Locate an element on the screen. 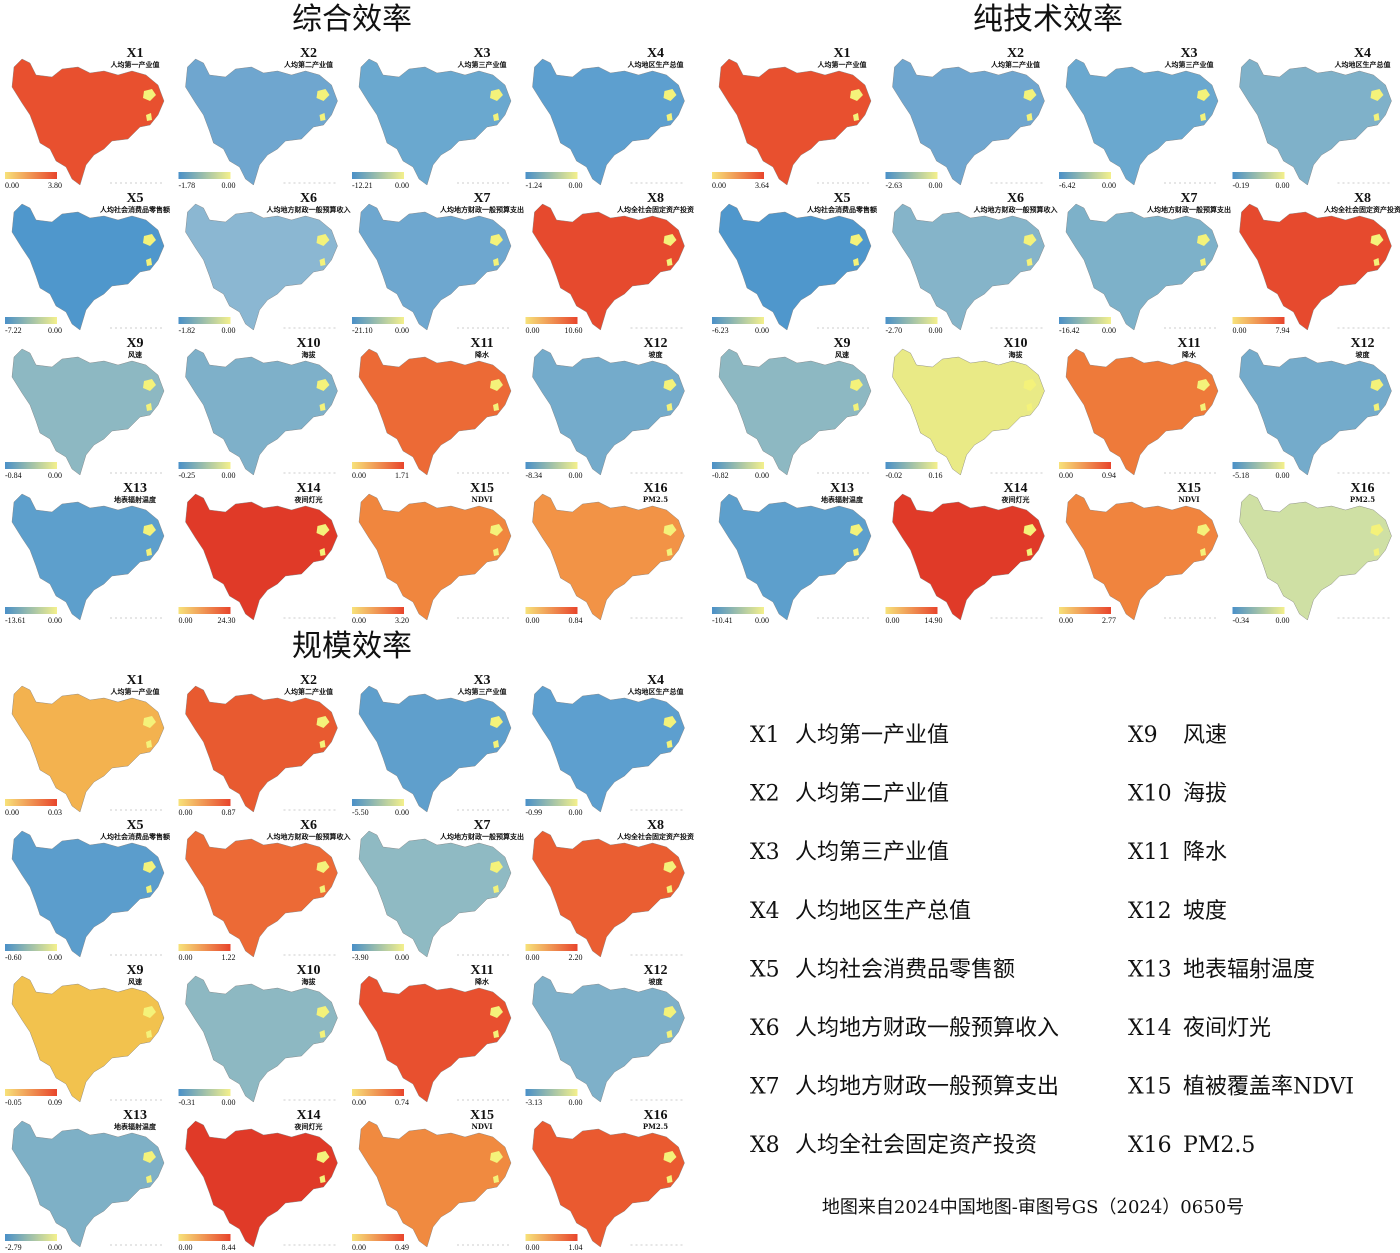  map-subtitle: 人均第二产业值 is located at coordinates (308, 64).